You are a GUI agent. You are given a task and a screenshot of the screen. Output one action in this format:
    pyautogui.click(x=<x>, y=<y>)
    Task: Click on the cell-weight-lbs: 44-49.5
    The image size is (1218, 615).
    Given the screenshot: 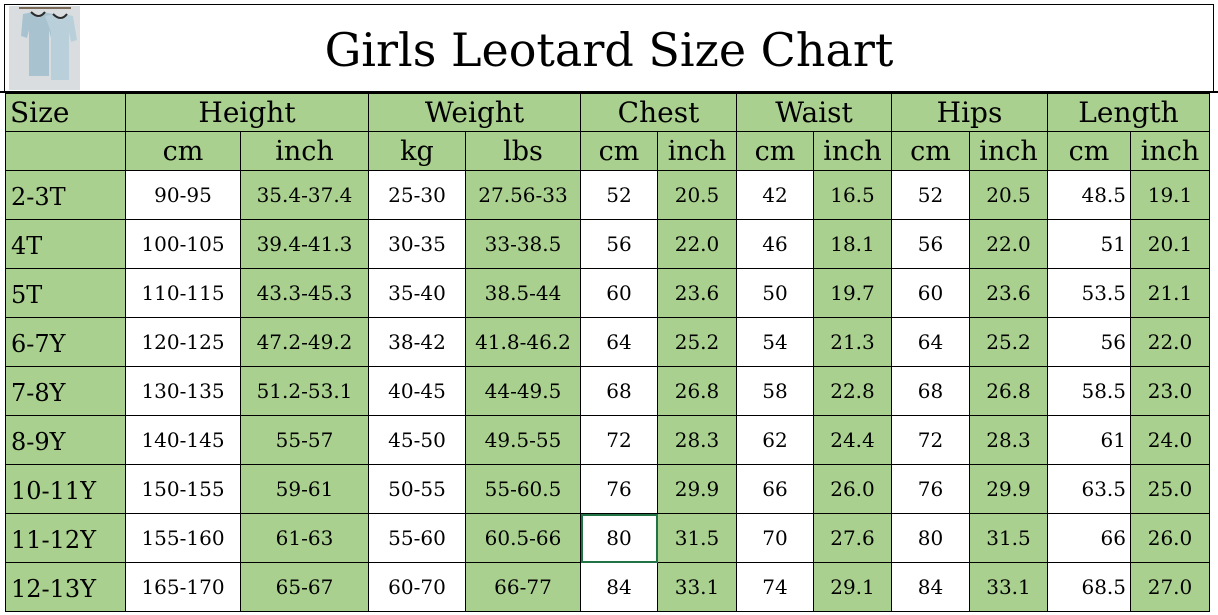 What is the action you would take?
    pyautogui.click(x=523, y=391)
    